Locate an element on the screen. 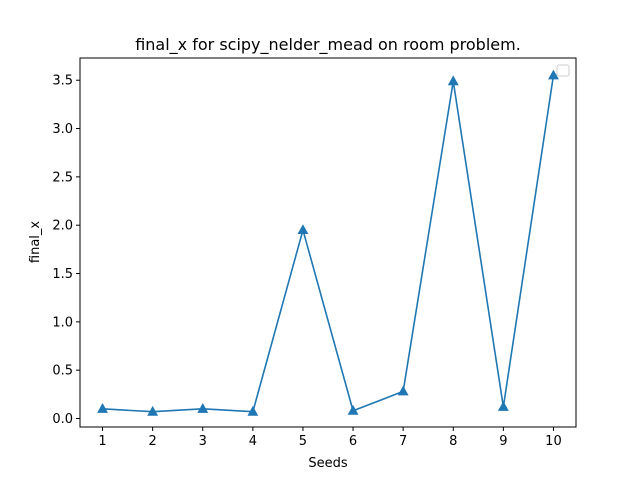 The image size is (640, 480). y-tick-label: 1.5 is located at coordinates (62, 274).